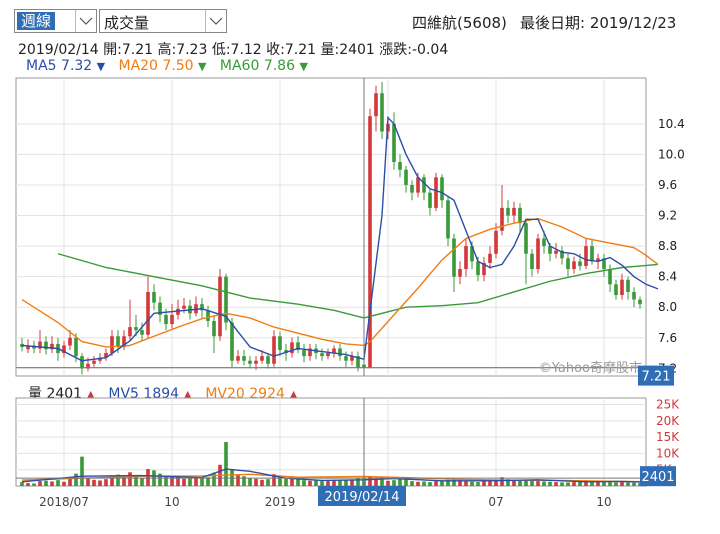 The width and height of the screenshot is (720, 534). What do you see at coordinates (127, 23) in the screenshot?
I see `indicator-select-value: 成交量` at bounding box center [127, 23].